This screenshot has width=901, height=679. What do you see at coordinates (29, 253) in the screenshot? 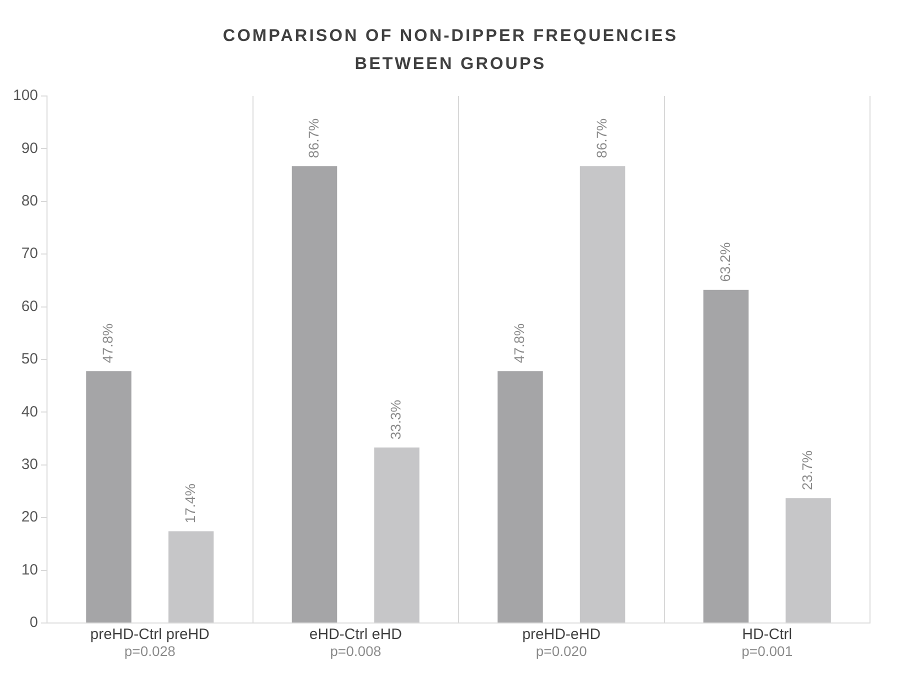
I see `y-tick-label: 70` at bounding box center [29, 253].